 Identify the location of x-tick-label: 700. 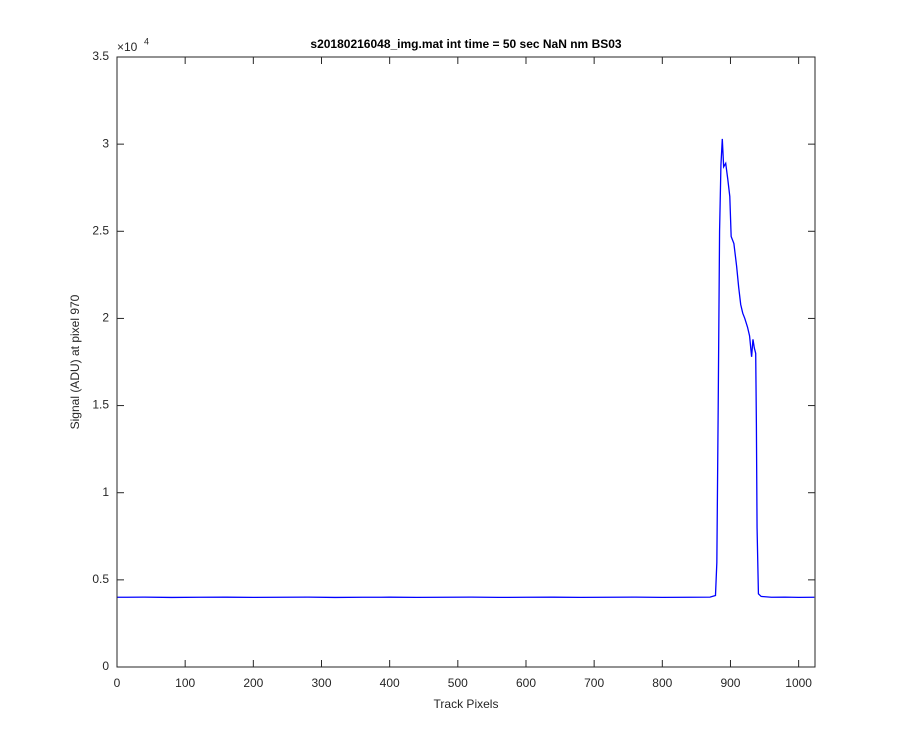
(594, 683).